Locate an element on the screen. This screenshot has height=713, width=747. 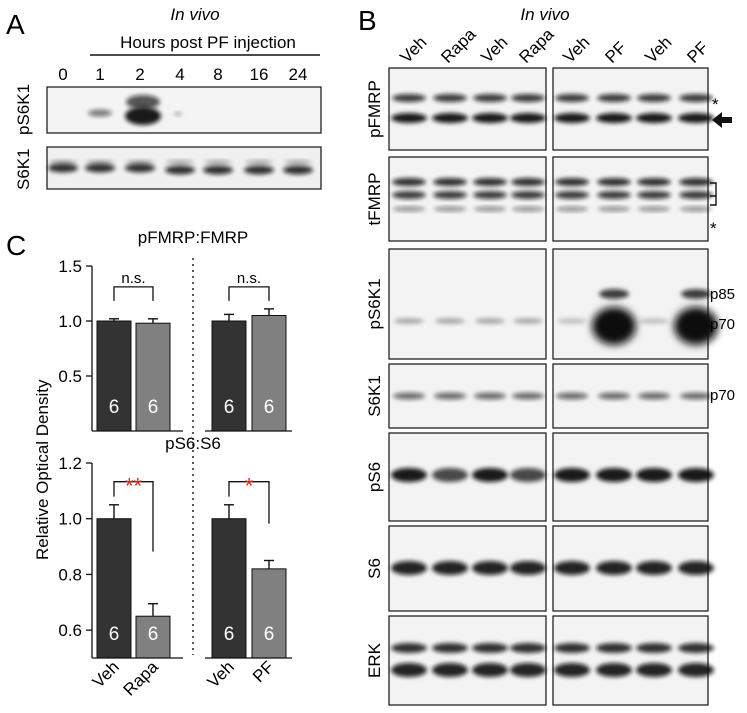
label-p70-s6k1: p70 is located at coordinates (722, 395).